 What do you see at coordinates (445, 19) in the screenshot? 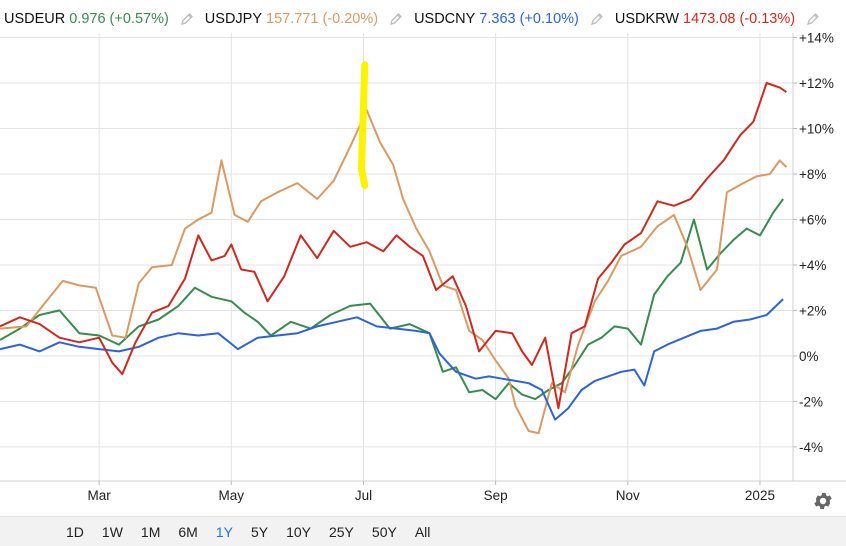
I see `legend-symbol: USDCNY` at bounding box center [445, 19].